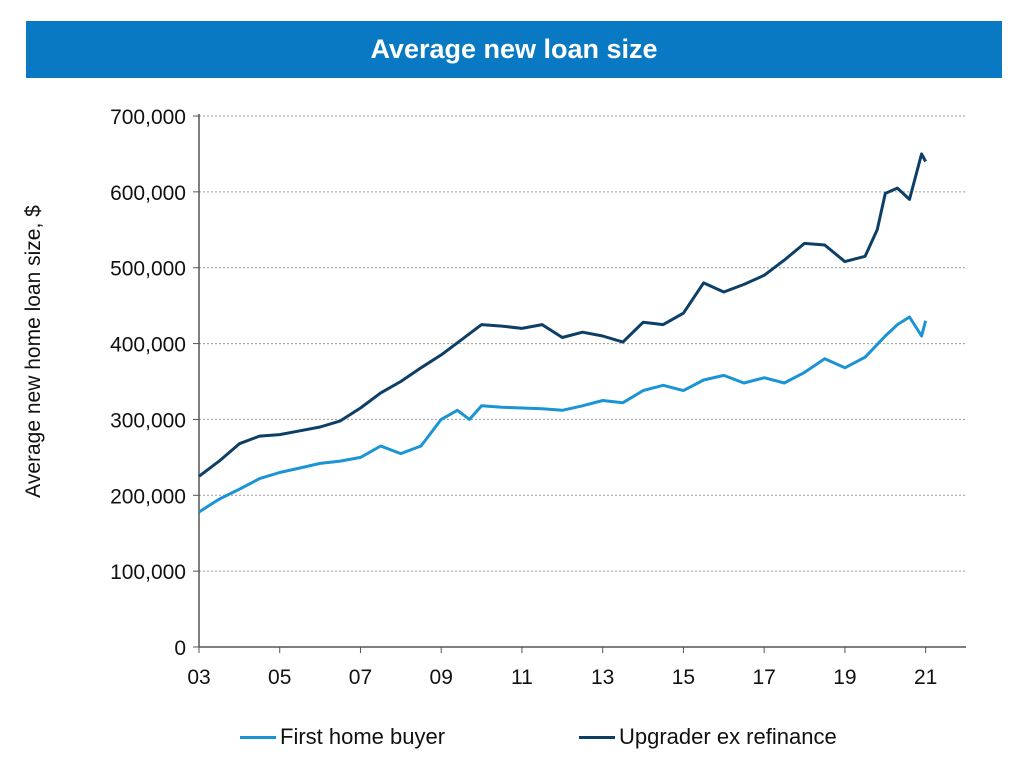 This screenshot has width=1024, height=766. Describe the element at coordinates (844, 677) in the screenshot. I see `x-tick-label: 19` at that location.